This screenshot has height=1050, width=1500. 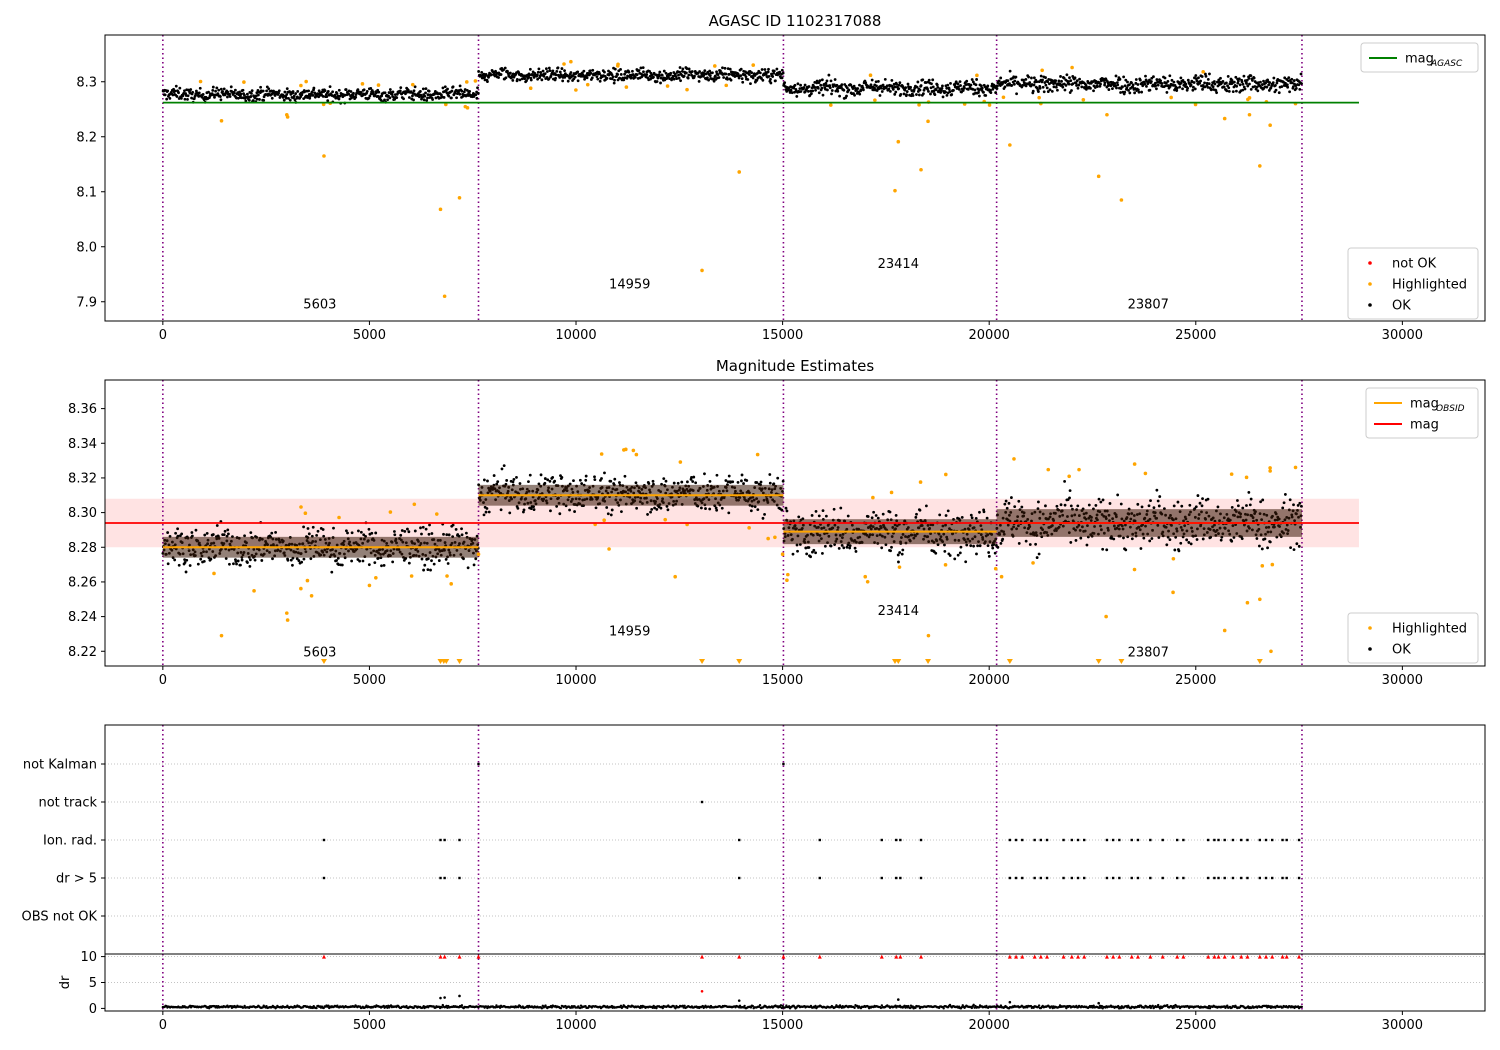 What do you see at coordinates (782, 335) in the screenshot?
I see `x-tick-label: 15000` at bounding box center [782, 335].